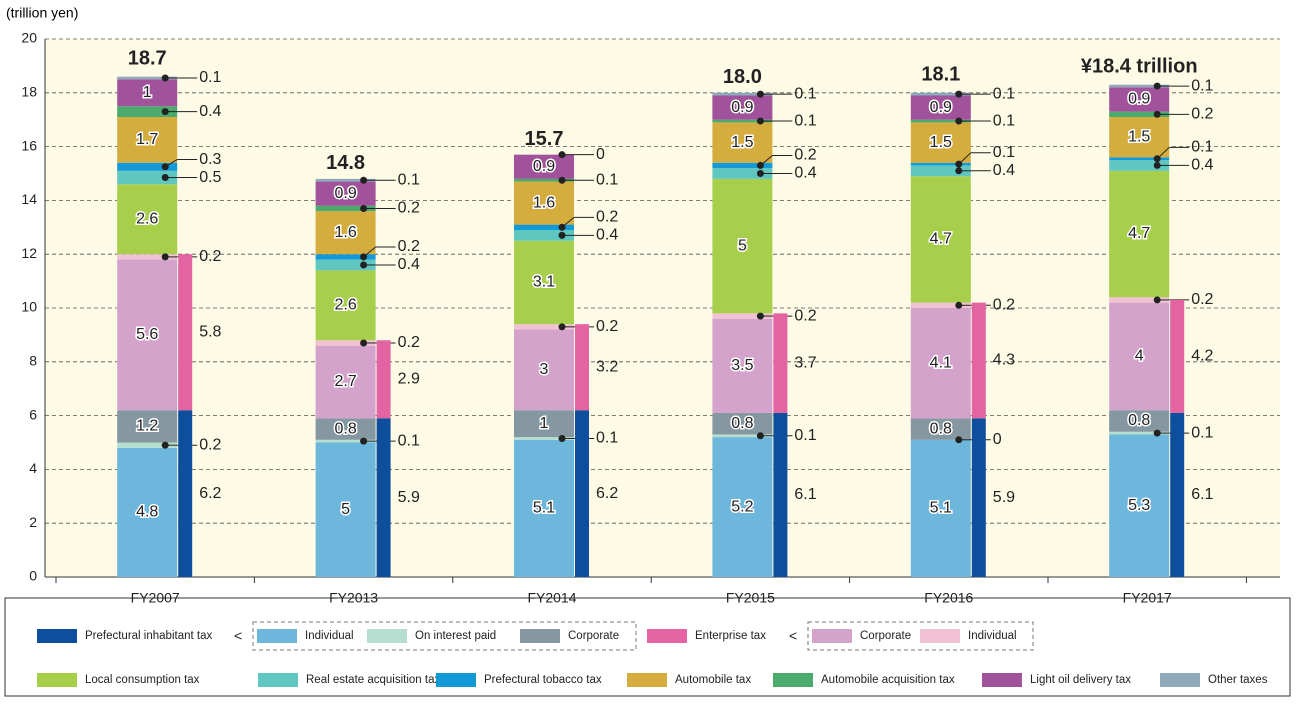 The image size is (1296, 709). What do you see at coordinates (607, 366) in the screenshot?
I see `data-label: 3.2` at bounding box center [607, 366].